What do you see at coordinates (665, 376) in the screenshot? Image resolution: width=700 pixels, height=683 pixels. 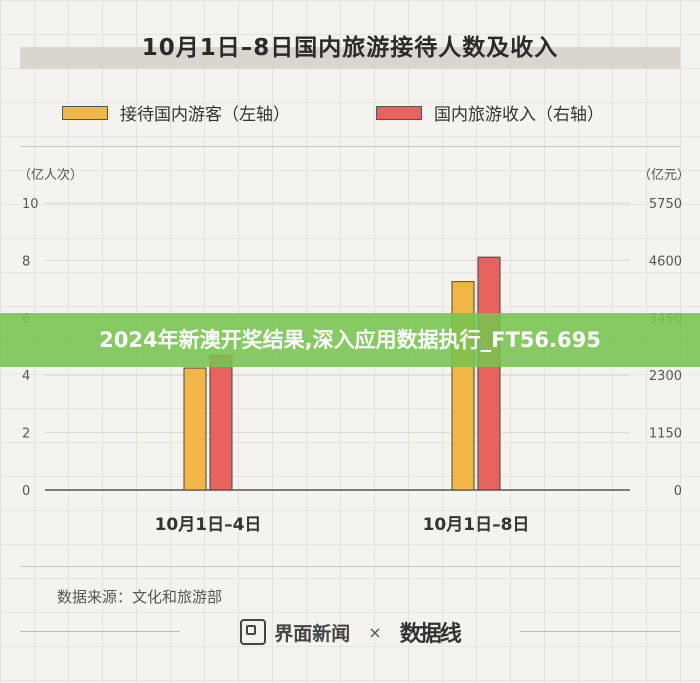 I see `right-tick-label: 2300` at bounding box center [665, 376].